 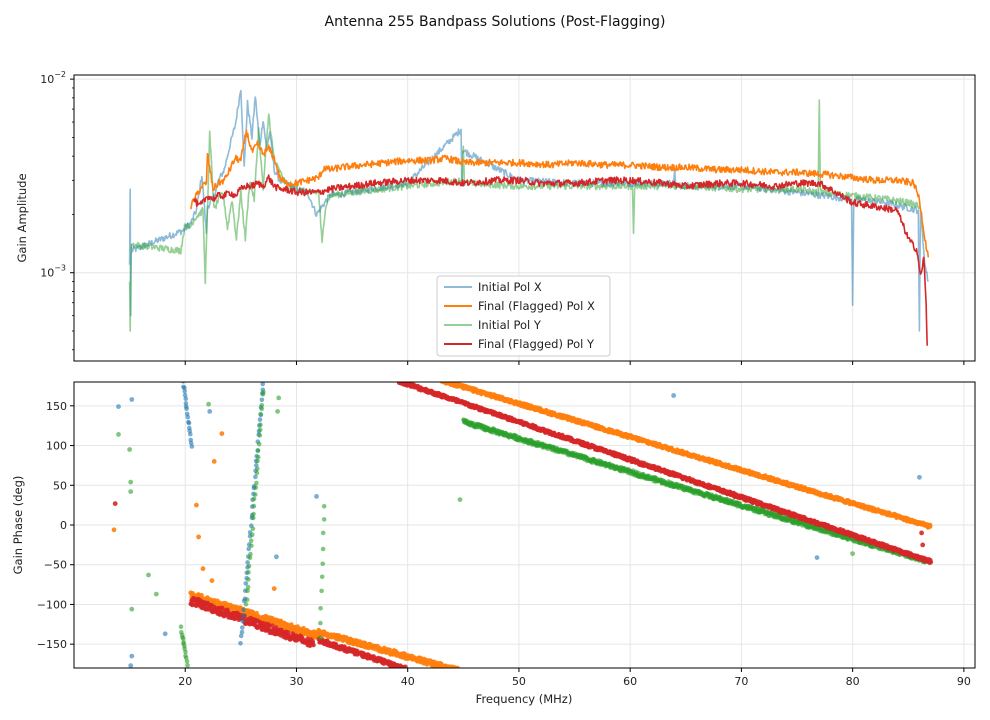 I want to click on legend-box, so click(x=523, y=316).